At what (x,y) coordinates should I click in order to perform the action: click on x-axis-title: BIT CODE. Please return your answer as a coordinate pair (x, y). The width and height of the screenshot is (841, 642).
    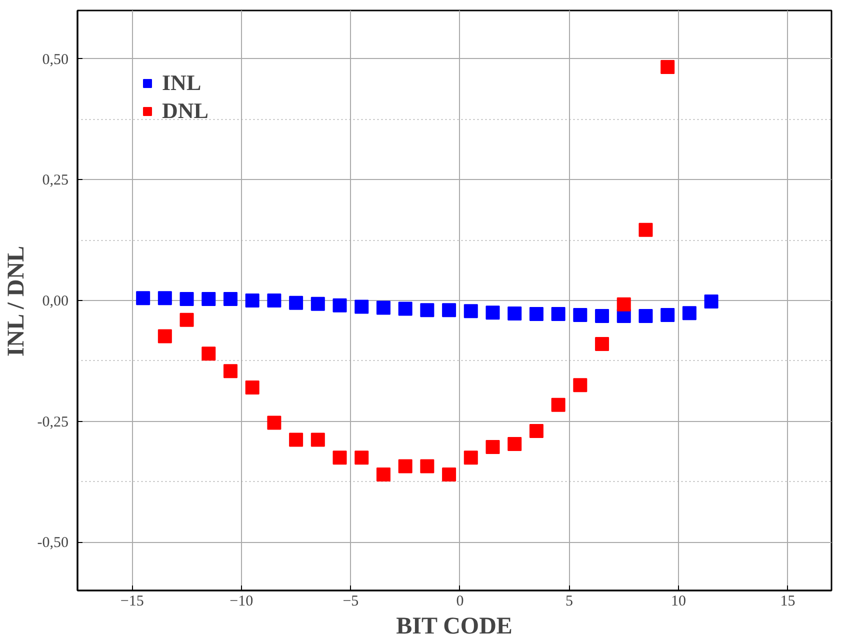
    Looking at the image, I should click on (454, 627).